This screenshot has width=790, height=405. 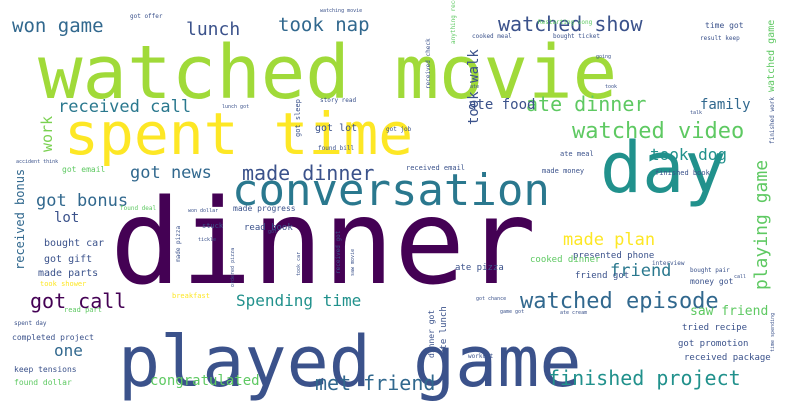 What do you see at coordinates (576, 36) in the screenshot?
I see `word-bought-ticket: bought ticket` at bounding box center [576, 36].